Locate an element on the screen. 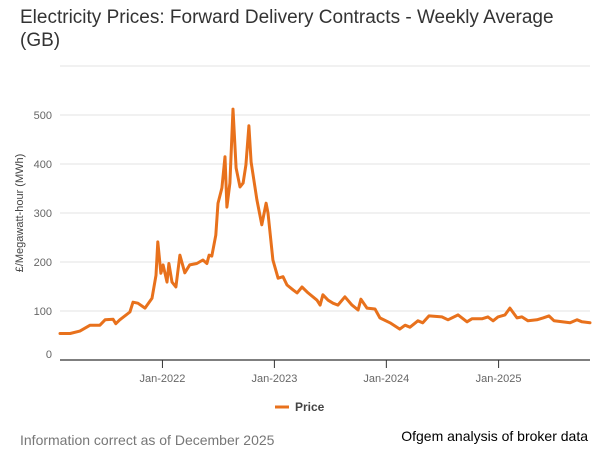 This screenshot has width=600, height=476. x-tick-label: Jan-2025 is located at coordinates (499, 379).